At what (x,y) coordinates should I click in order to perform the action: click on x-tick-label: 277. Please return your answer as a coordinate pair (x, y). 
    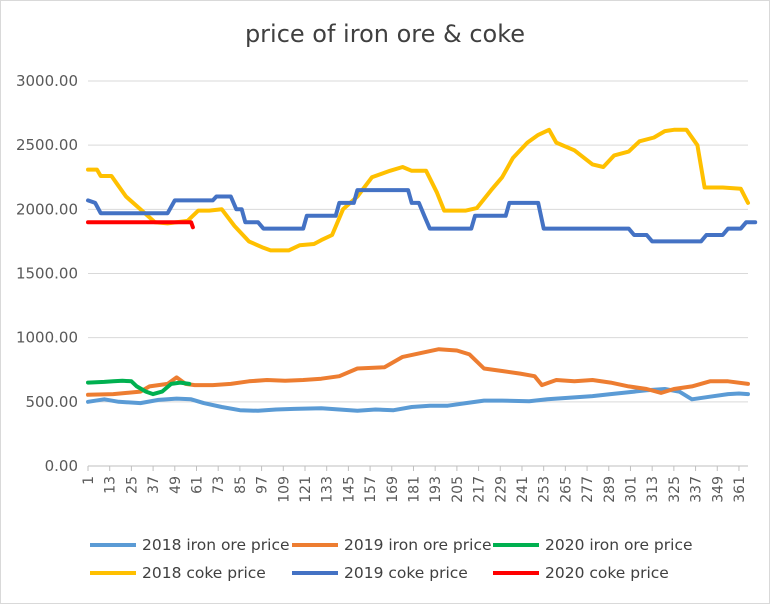
    Looking at the image, I should click on (588, 489).